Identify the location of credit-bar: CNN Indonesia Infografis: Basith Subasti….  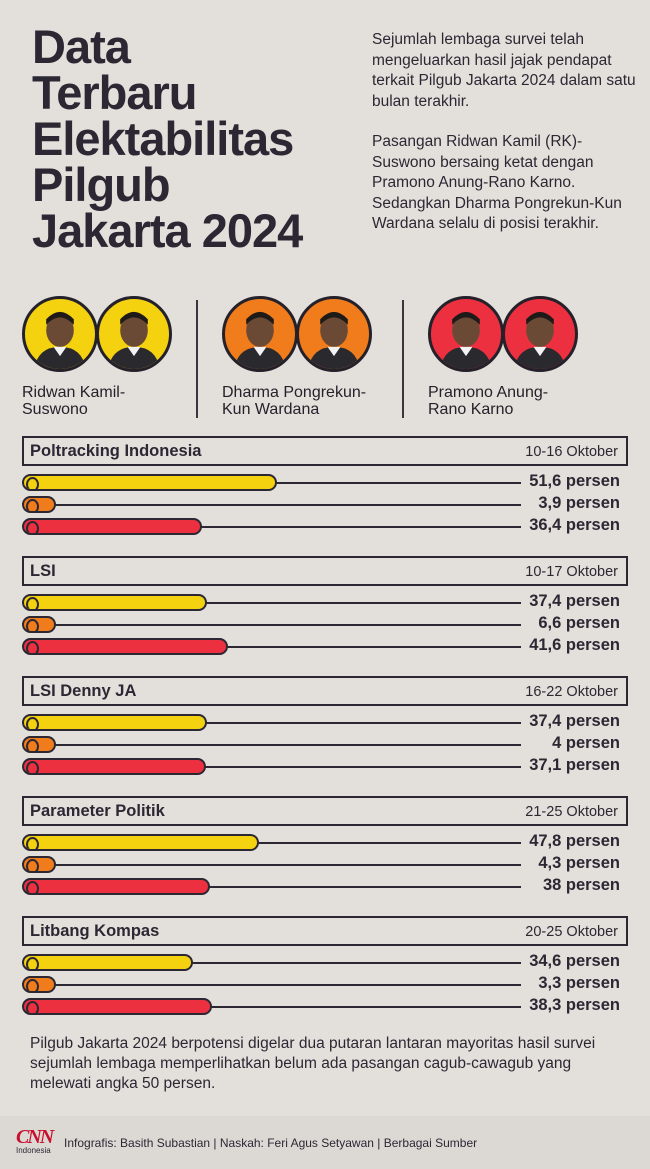
(325, 1142).